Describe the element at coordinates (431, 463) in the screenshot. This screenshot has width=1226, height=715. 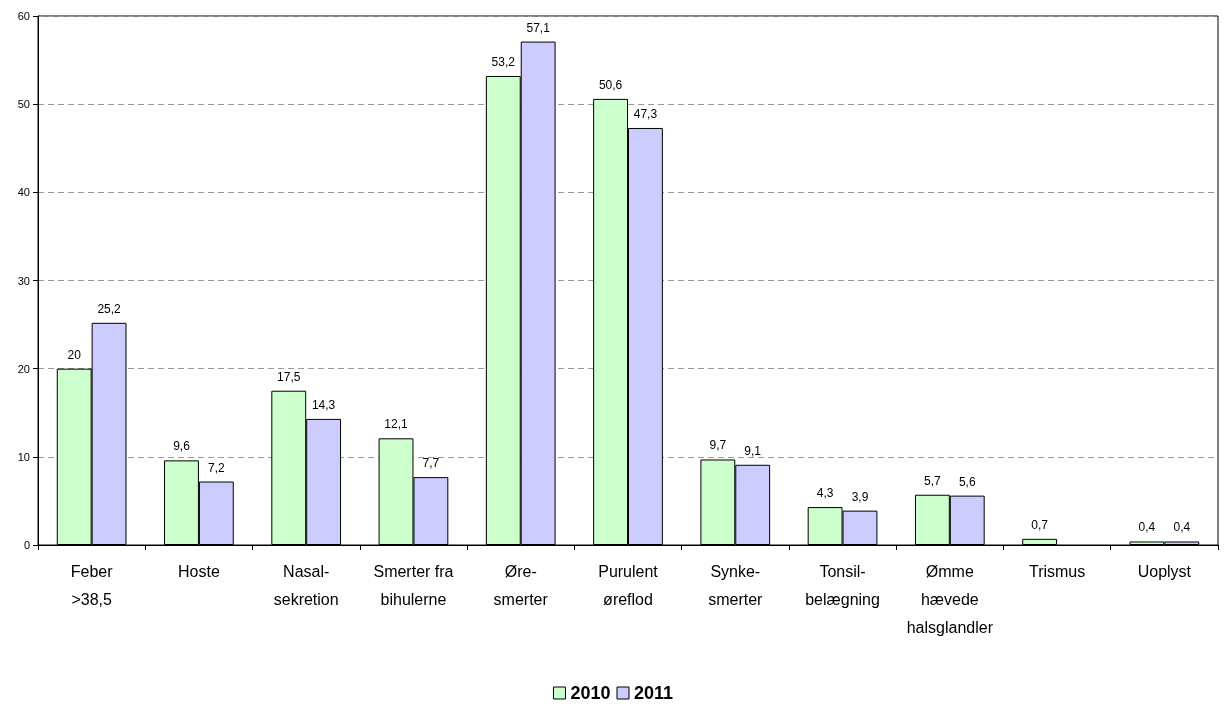
I see `data-label: 7,7` at that location.